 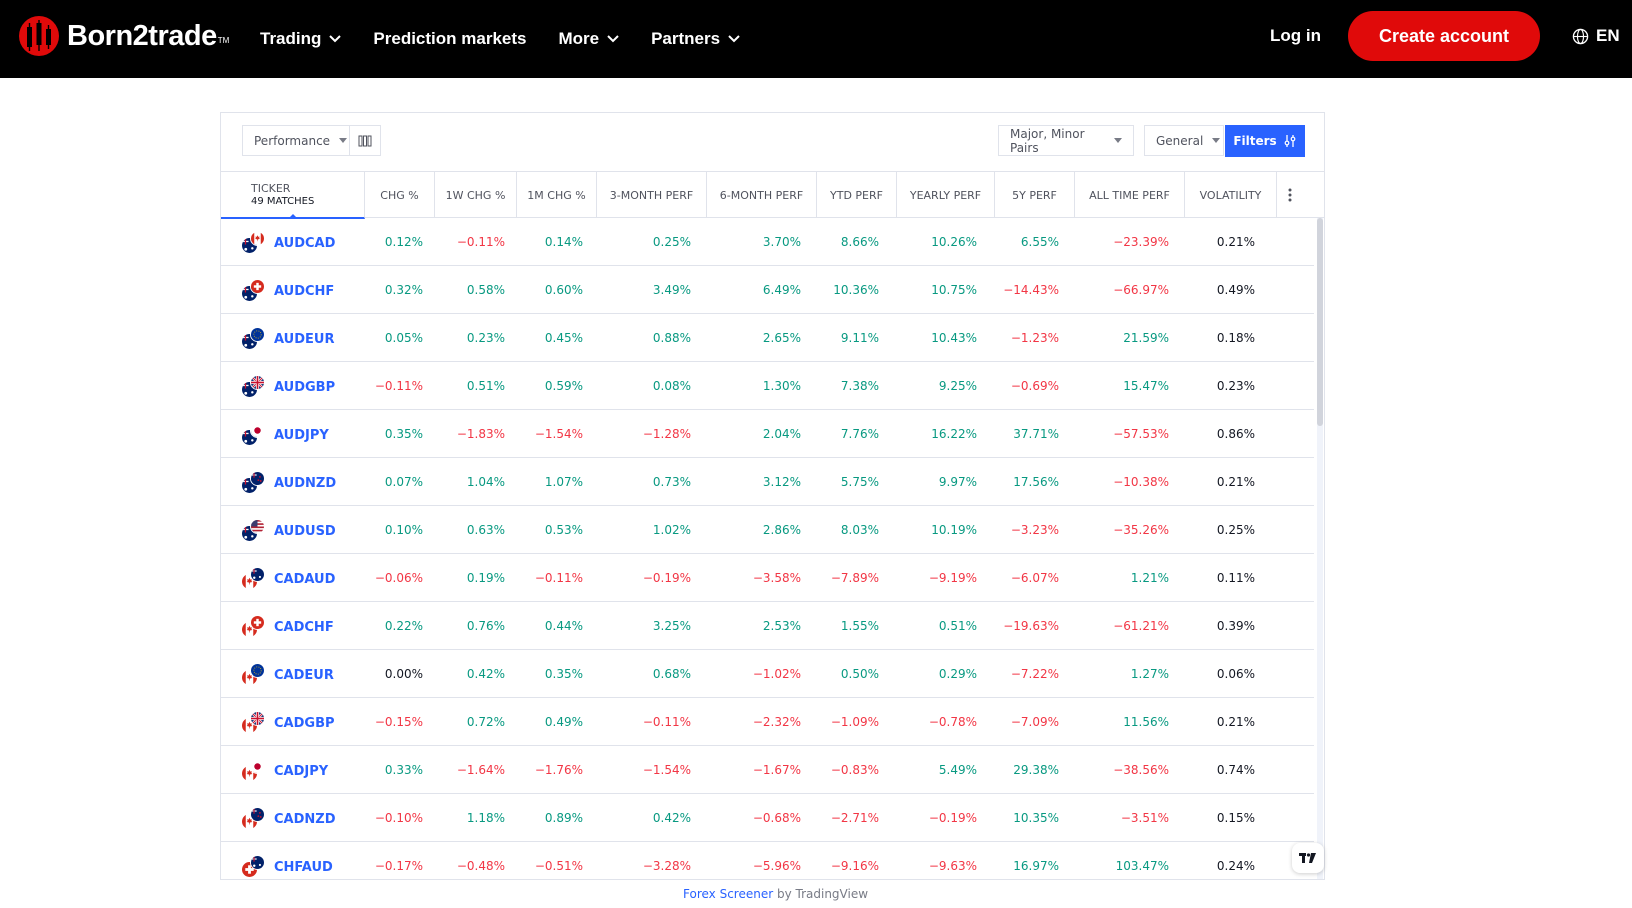 I want to click on ticker-cell: AUDEUR, so click(x=287, y=339).